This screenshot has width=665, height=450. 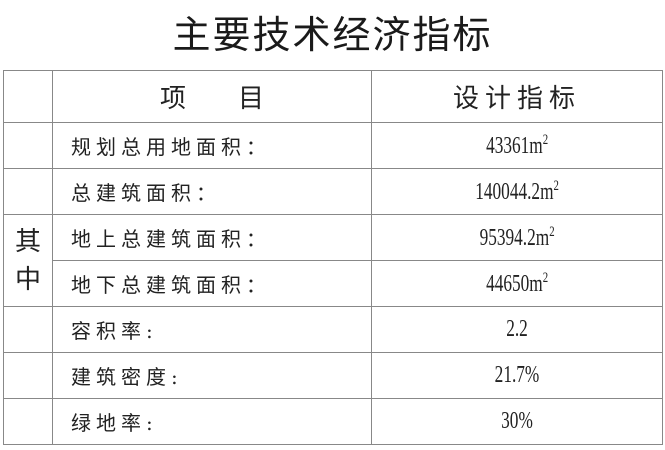 I want to click on table-row: 容积率: 2.2, so click(x=333, y=329).